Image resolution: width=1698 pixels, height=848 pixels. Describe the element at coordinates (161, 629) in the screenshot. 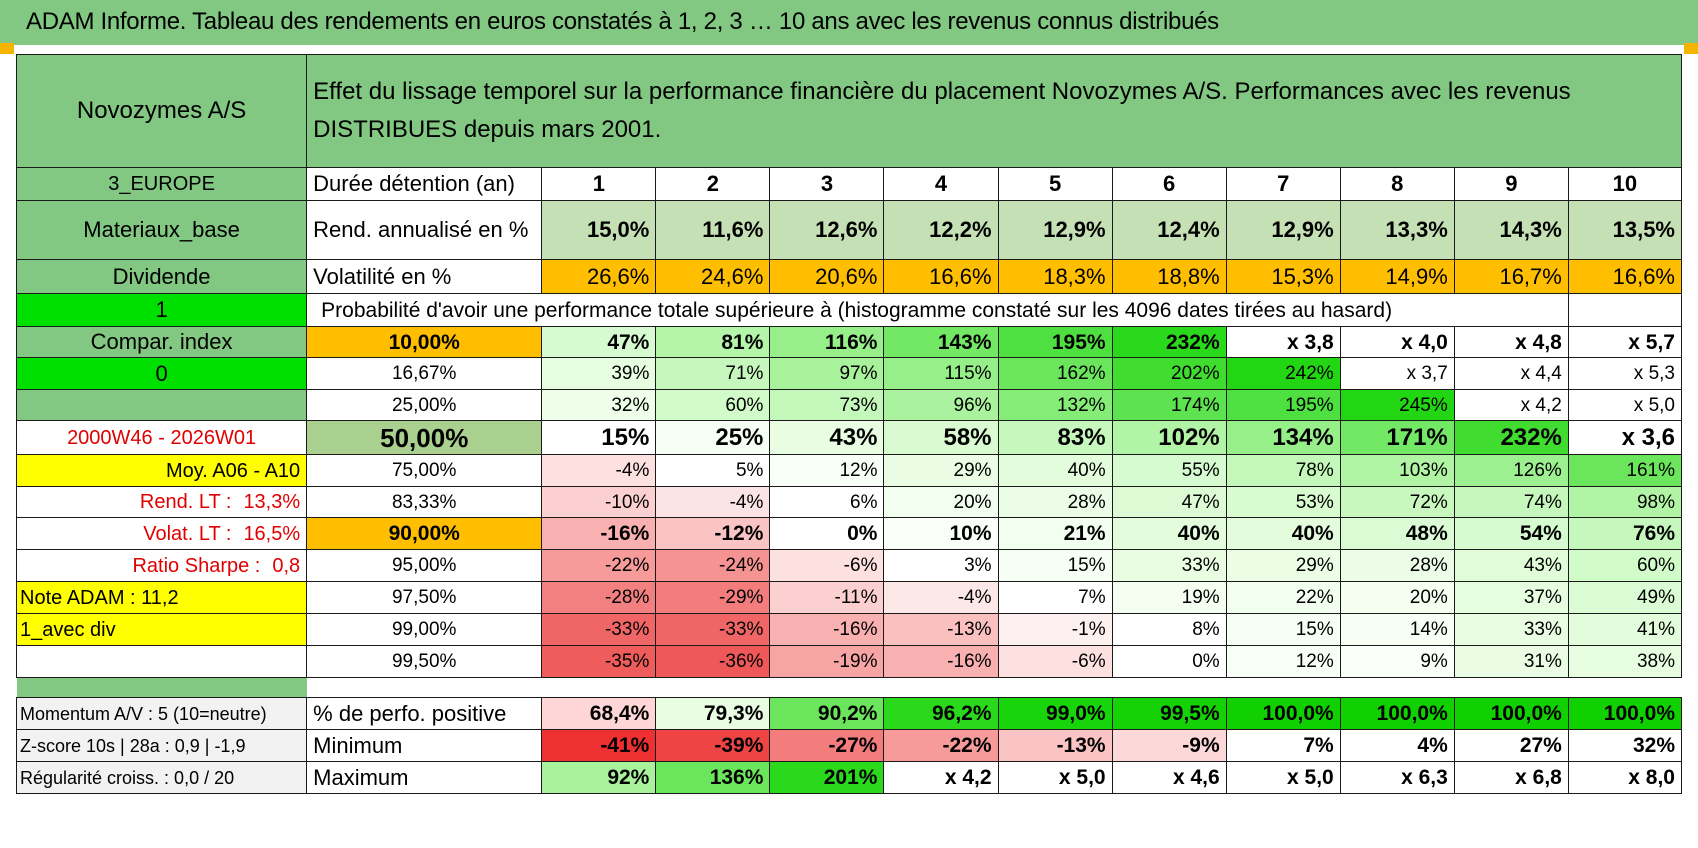

I see `avec-div: 1_avec div` at that location.